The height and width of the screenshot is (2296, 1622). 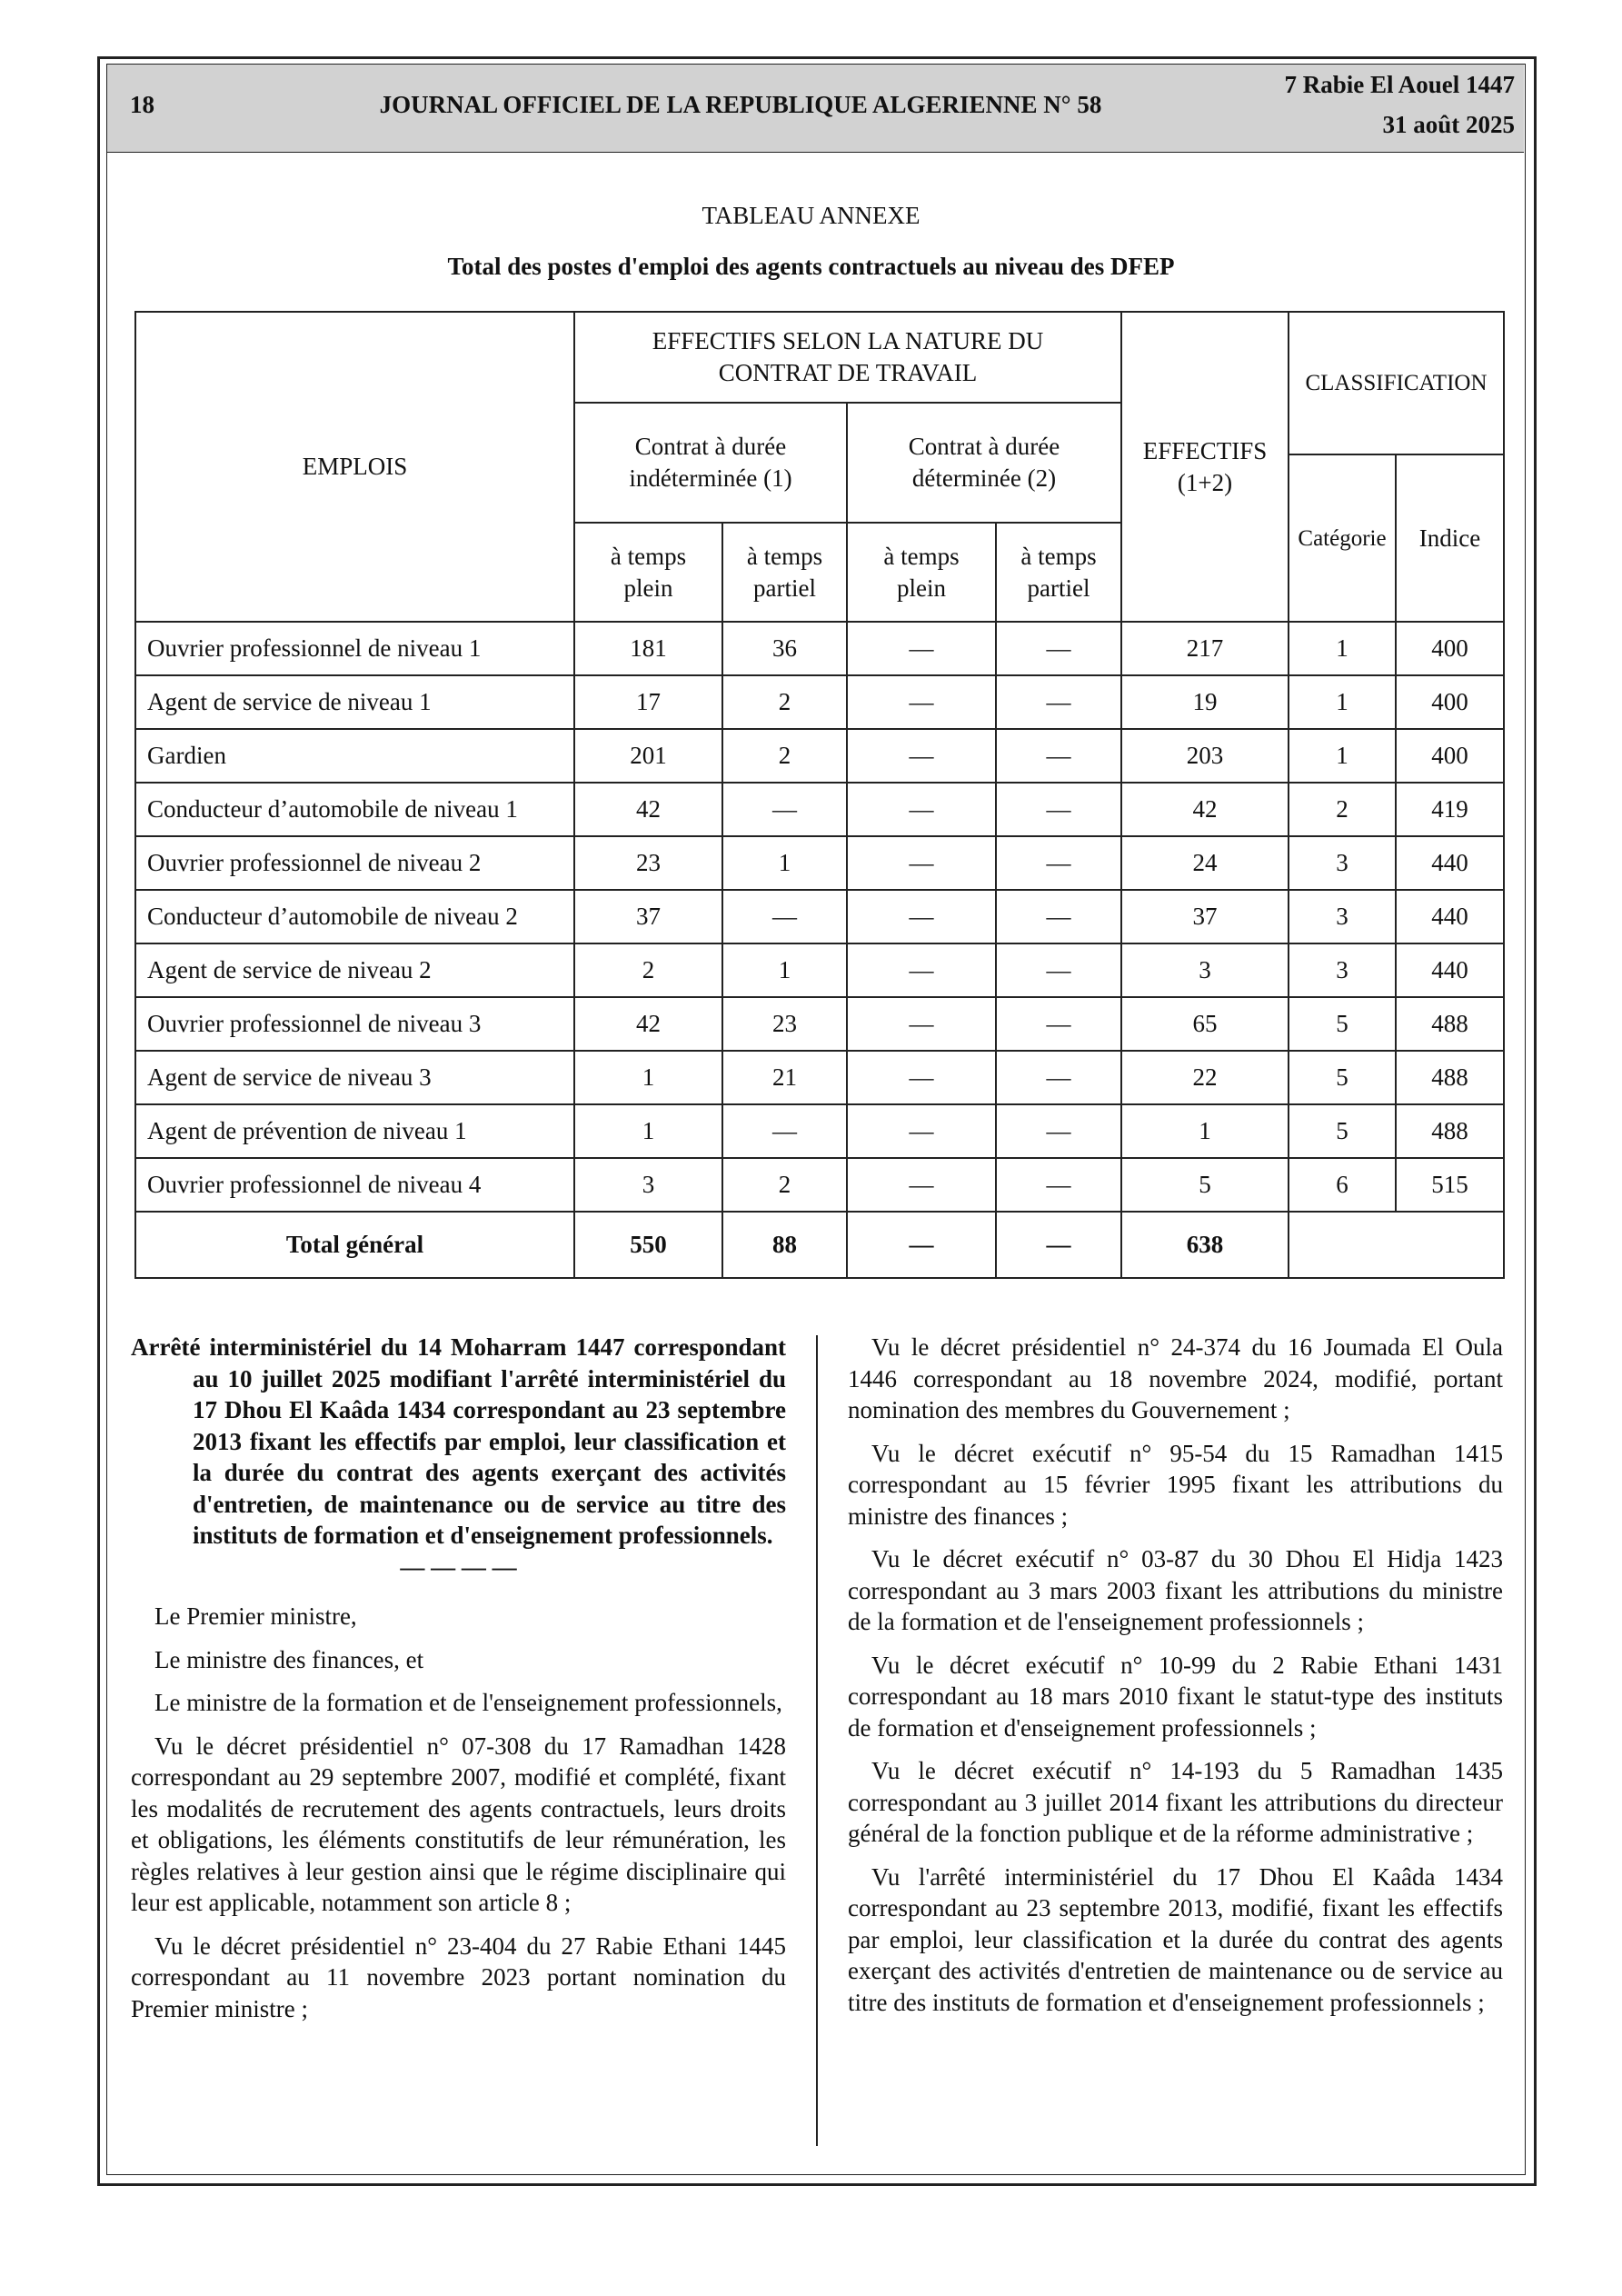 What do you see at coordinates (1450, 538) in the screenshot?
I see `header-cell: Indice` at bounding box center [1450, 538].